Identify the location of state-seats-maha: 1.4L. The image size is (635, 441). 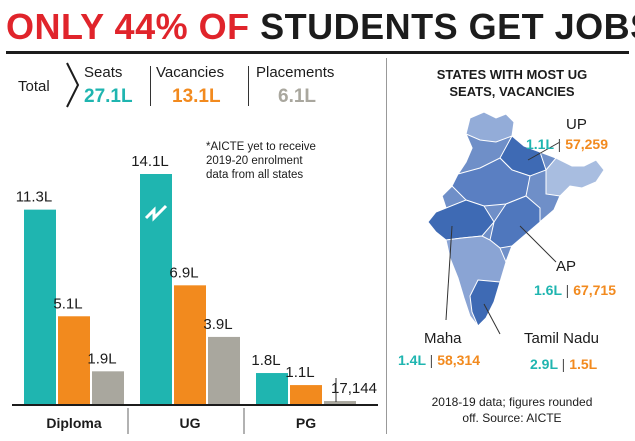
(412, 360).